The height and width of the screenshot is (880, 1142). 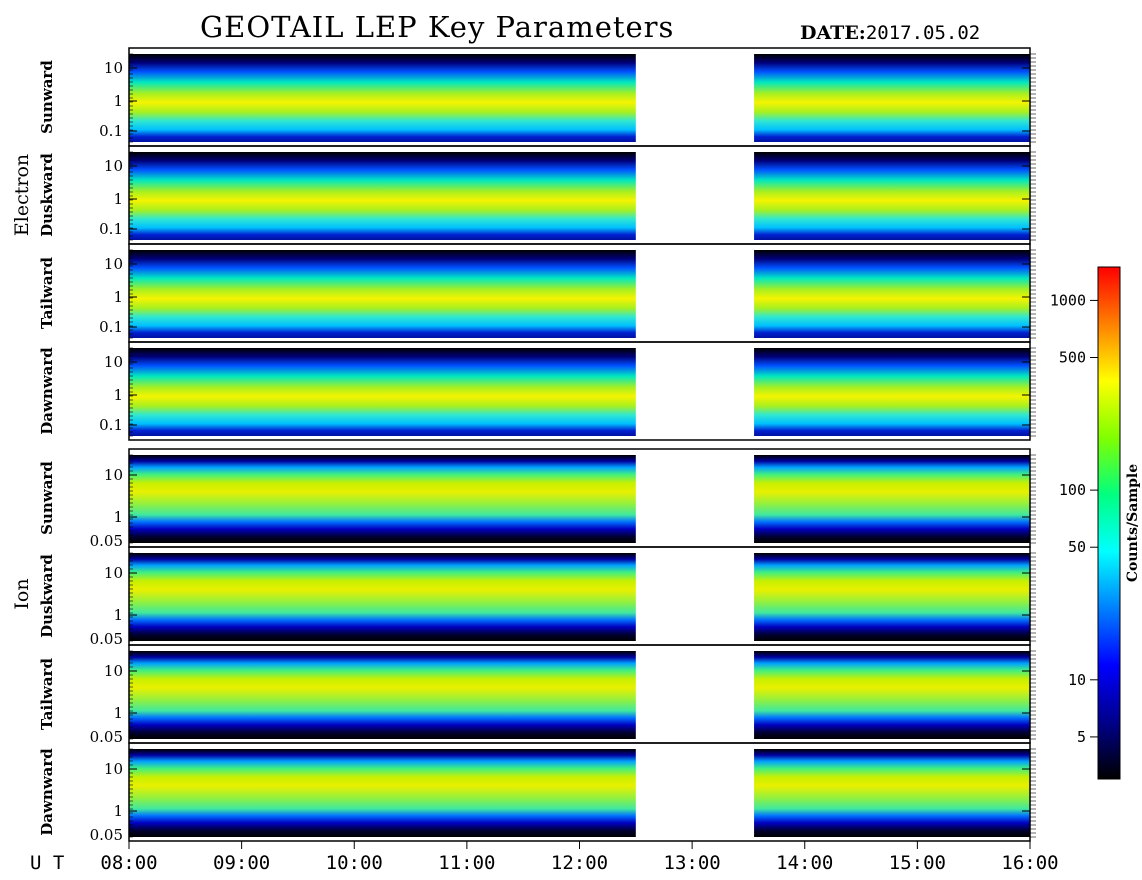 I want to click on panel-ion-duskward: 10 1 0.05, so click(x=563, y=597).